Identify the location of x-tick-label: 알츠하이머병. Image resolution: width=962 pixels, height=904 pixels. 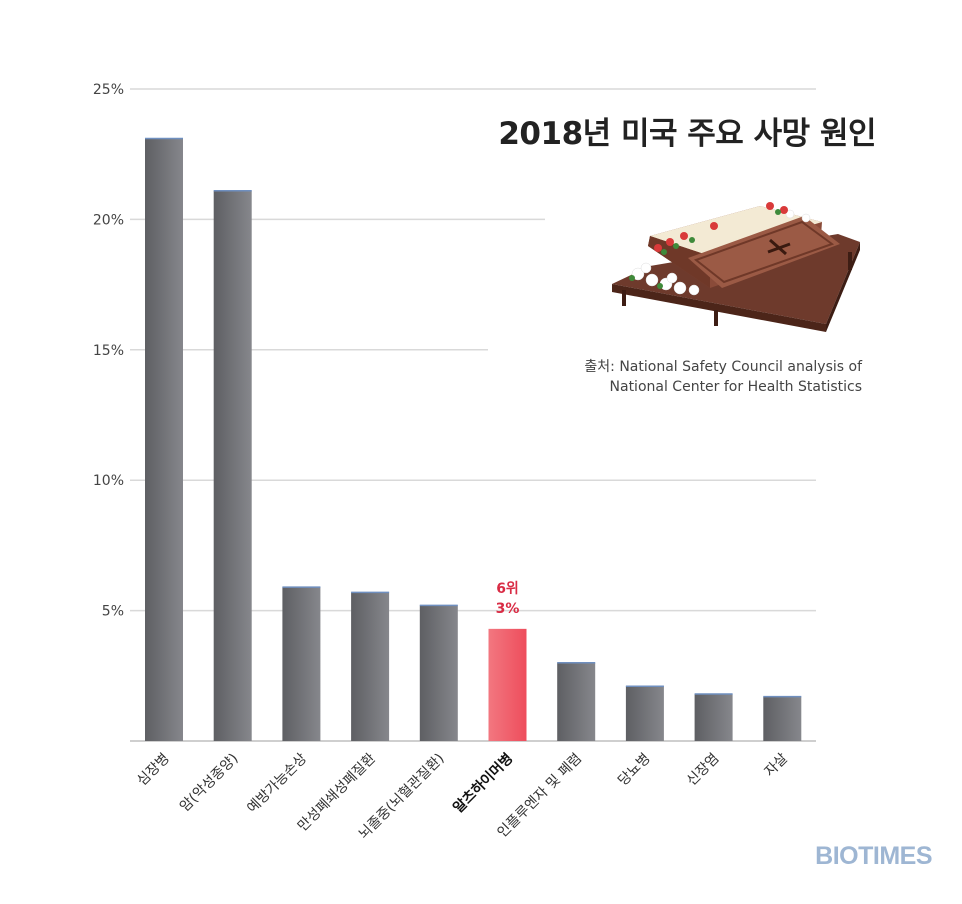
(483, 783).